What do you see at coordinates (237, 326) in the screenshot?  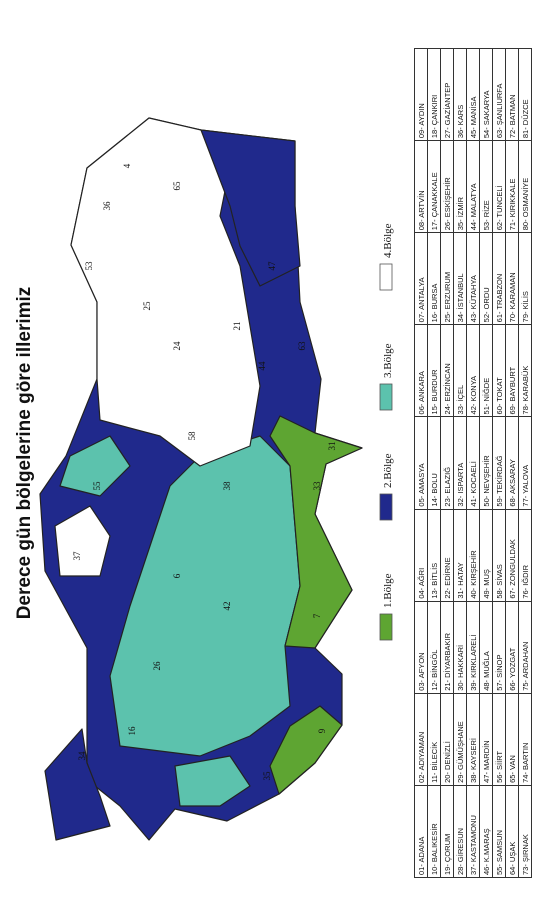 I see `province-number: 21` at bounding box center [237, 326].